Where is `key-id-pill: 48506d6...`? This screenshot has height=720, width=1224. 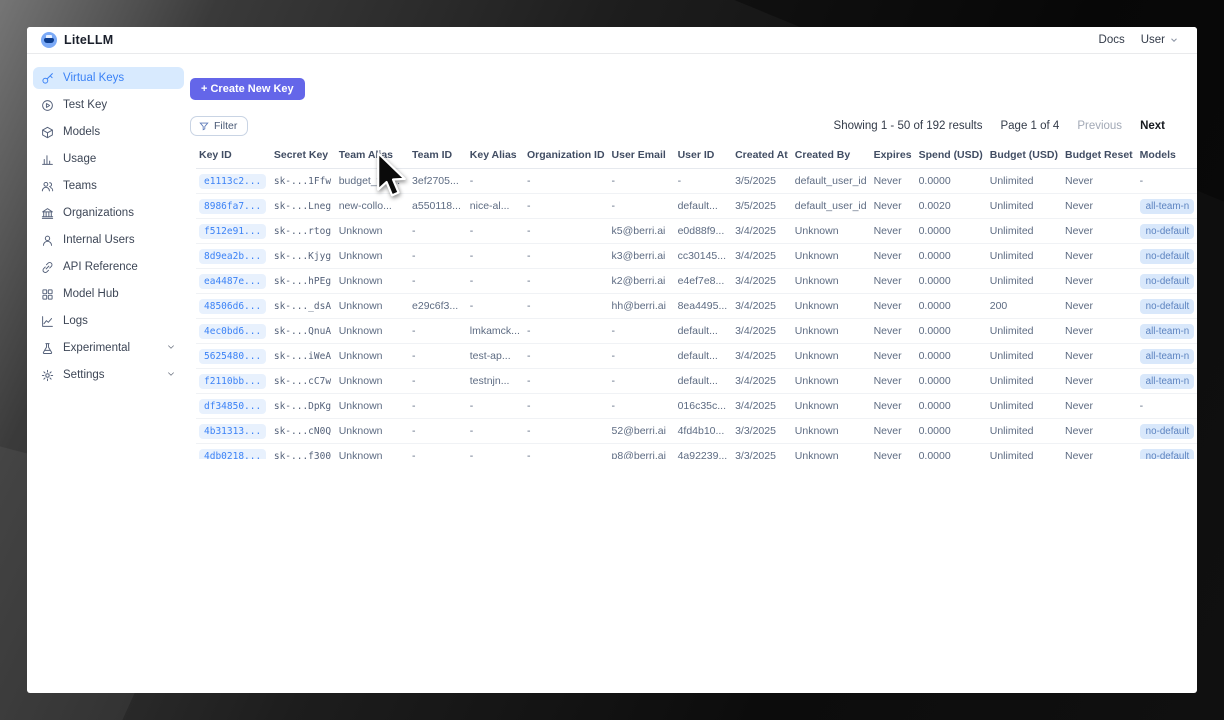
key-id-pill: 48506d6... is located at coordinates (233, 306).